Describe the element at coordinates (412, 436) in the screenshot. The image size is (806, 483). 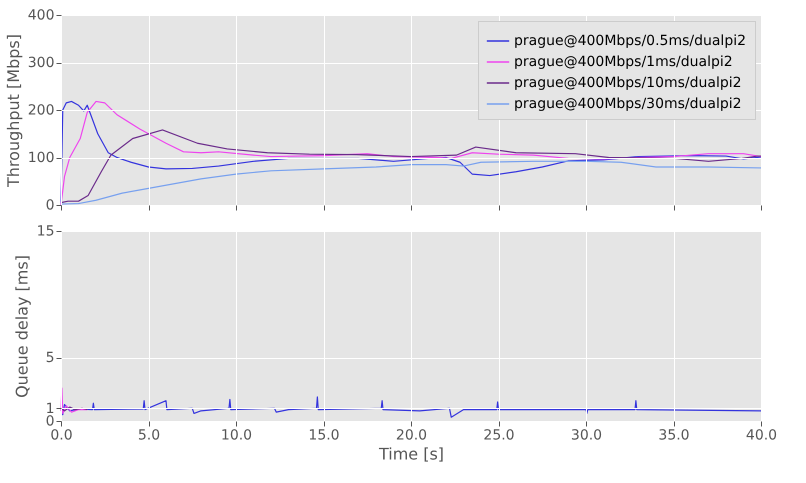
I see `x-tick-label: 20.0` at that location.